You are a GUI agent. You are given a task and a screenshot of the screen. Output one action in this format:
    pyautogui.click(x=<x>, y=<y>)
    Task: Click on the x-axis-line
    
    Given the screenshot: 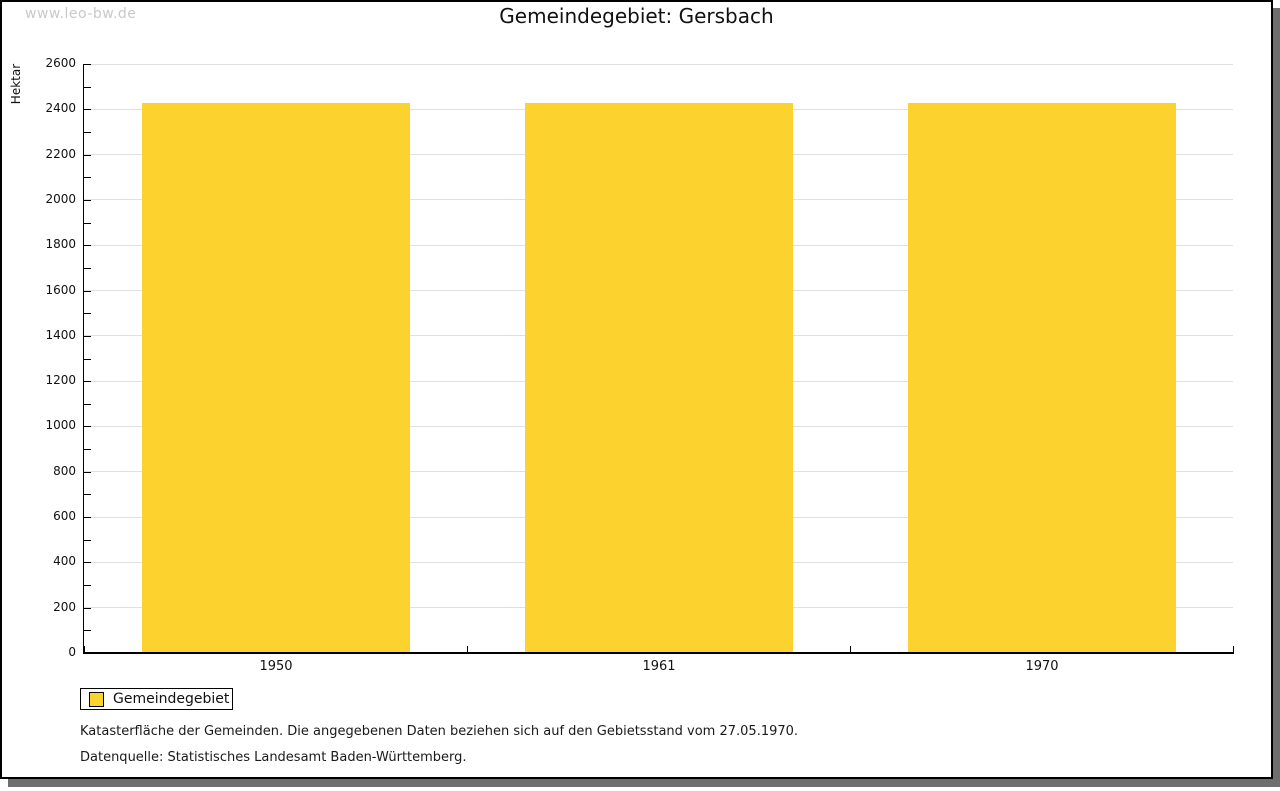 What is the action you would take?
    pyautogui.click(x=658, y=653)
    